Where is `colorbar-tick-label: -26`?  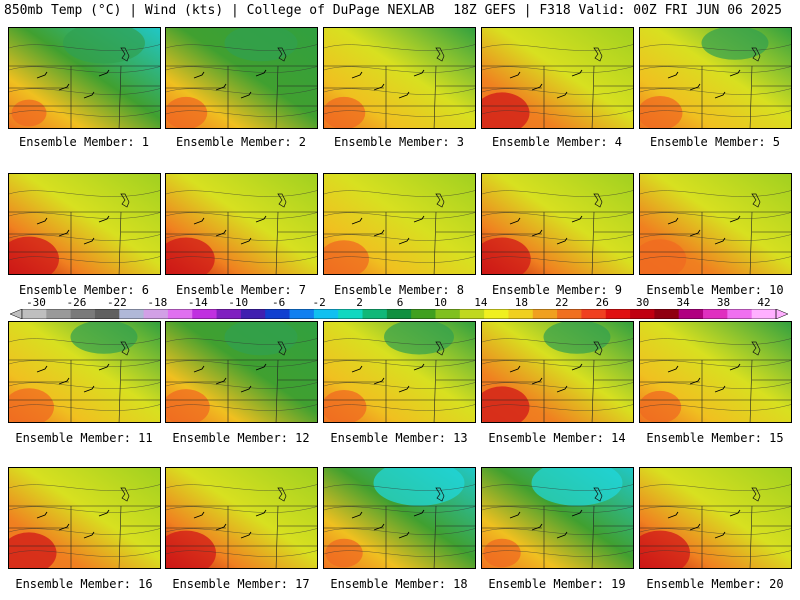
colorbar-tick-label: -26 is located at coordinates (76, 302).